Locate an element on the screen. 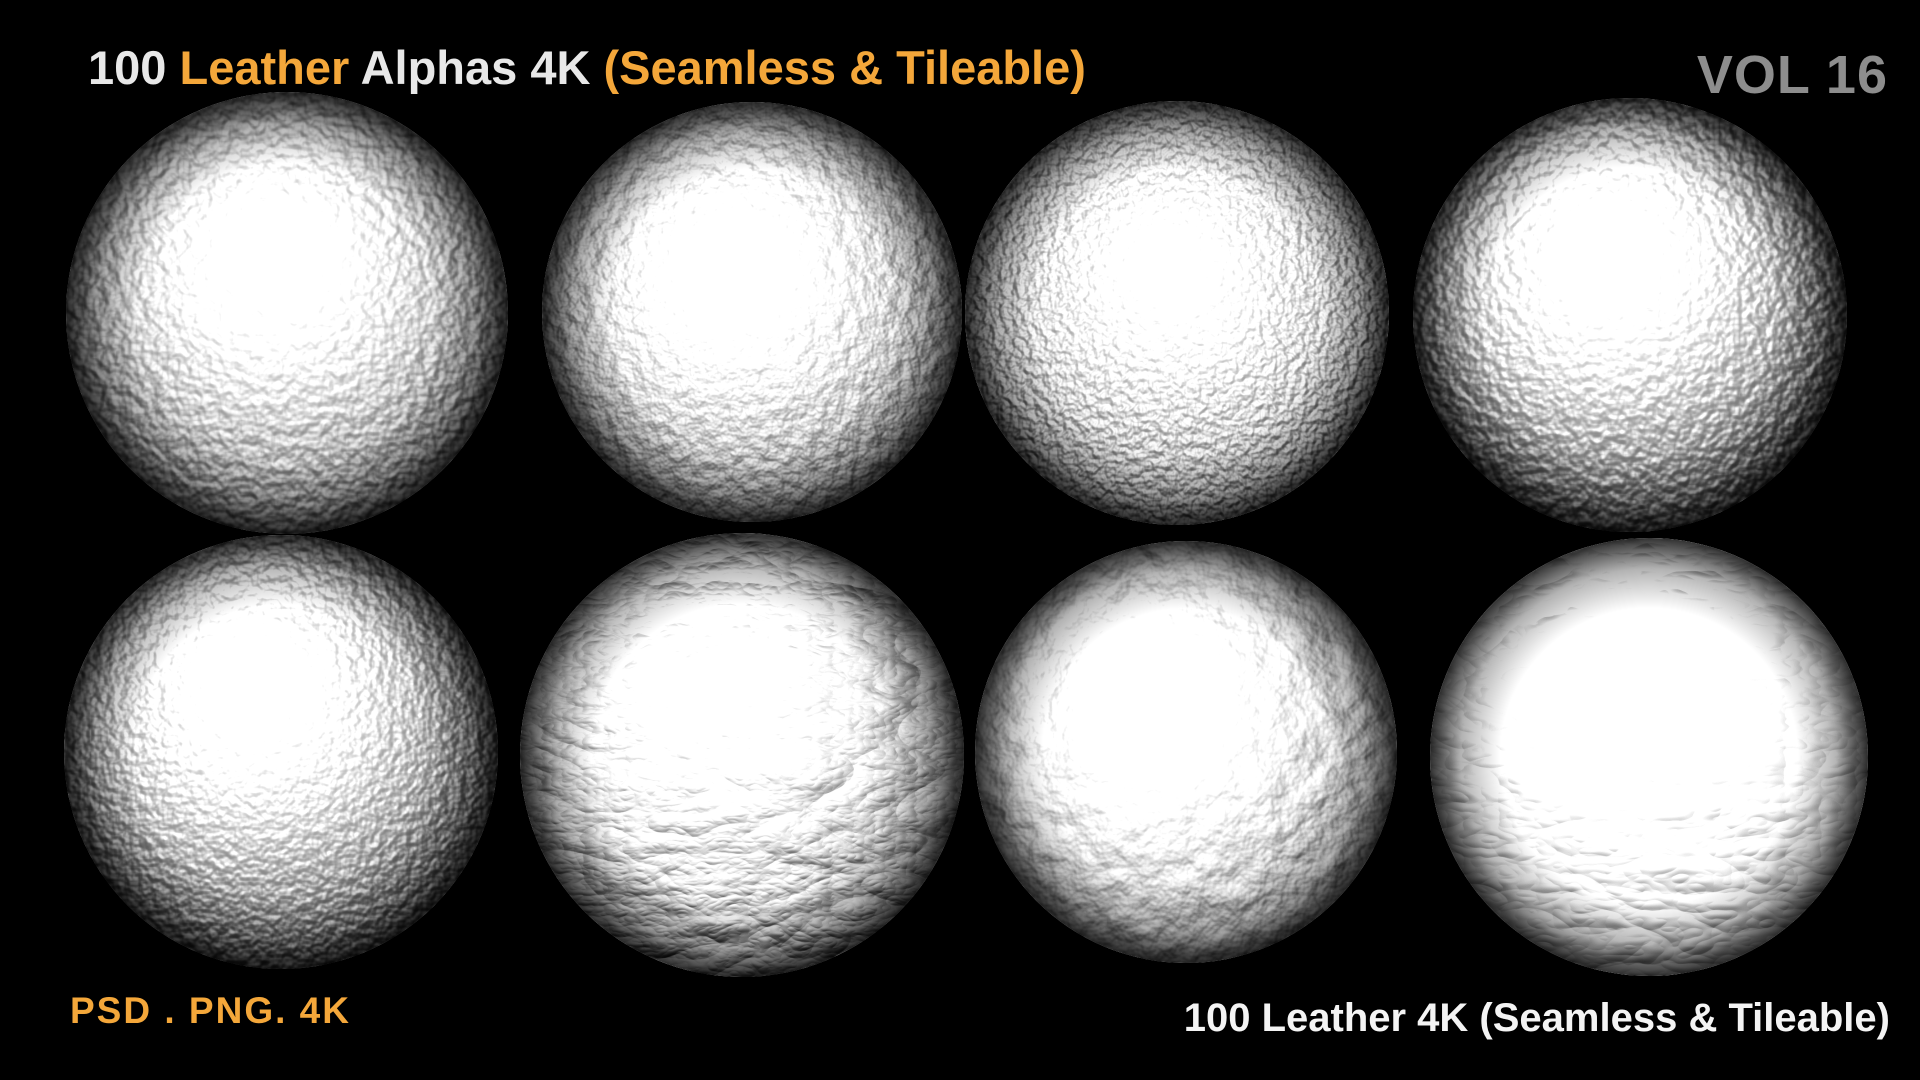 The height and width of the screenshot is (1080, 1920). product-label: 100 Leather 4K (Seamless & Tileable) is located at coordinates (1536, 1018).